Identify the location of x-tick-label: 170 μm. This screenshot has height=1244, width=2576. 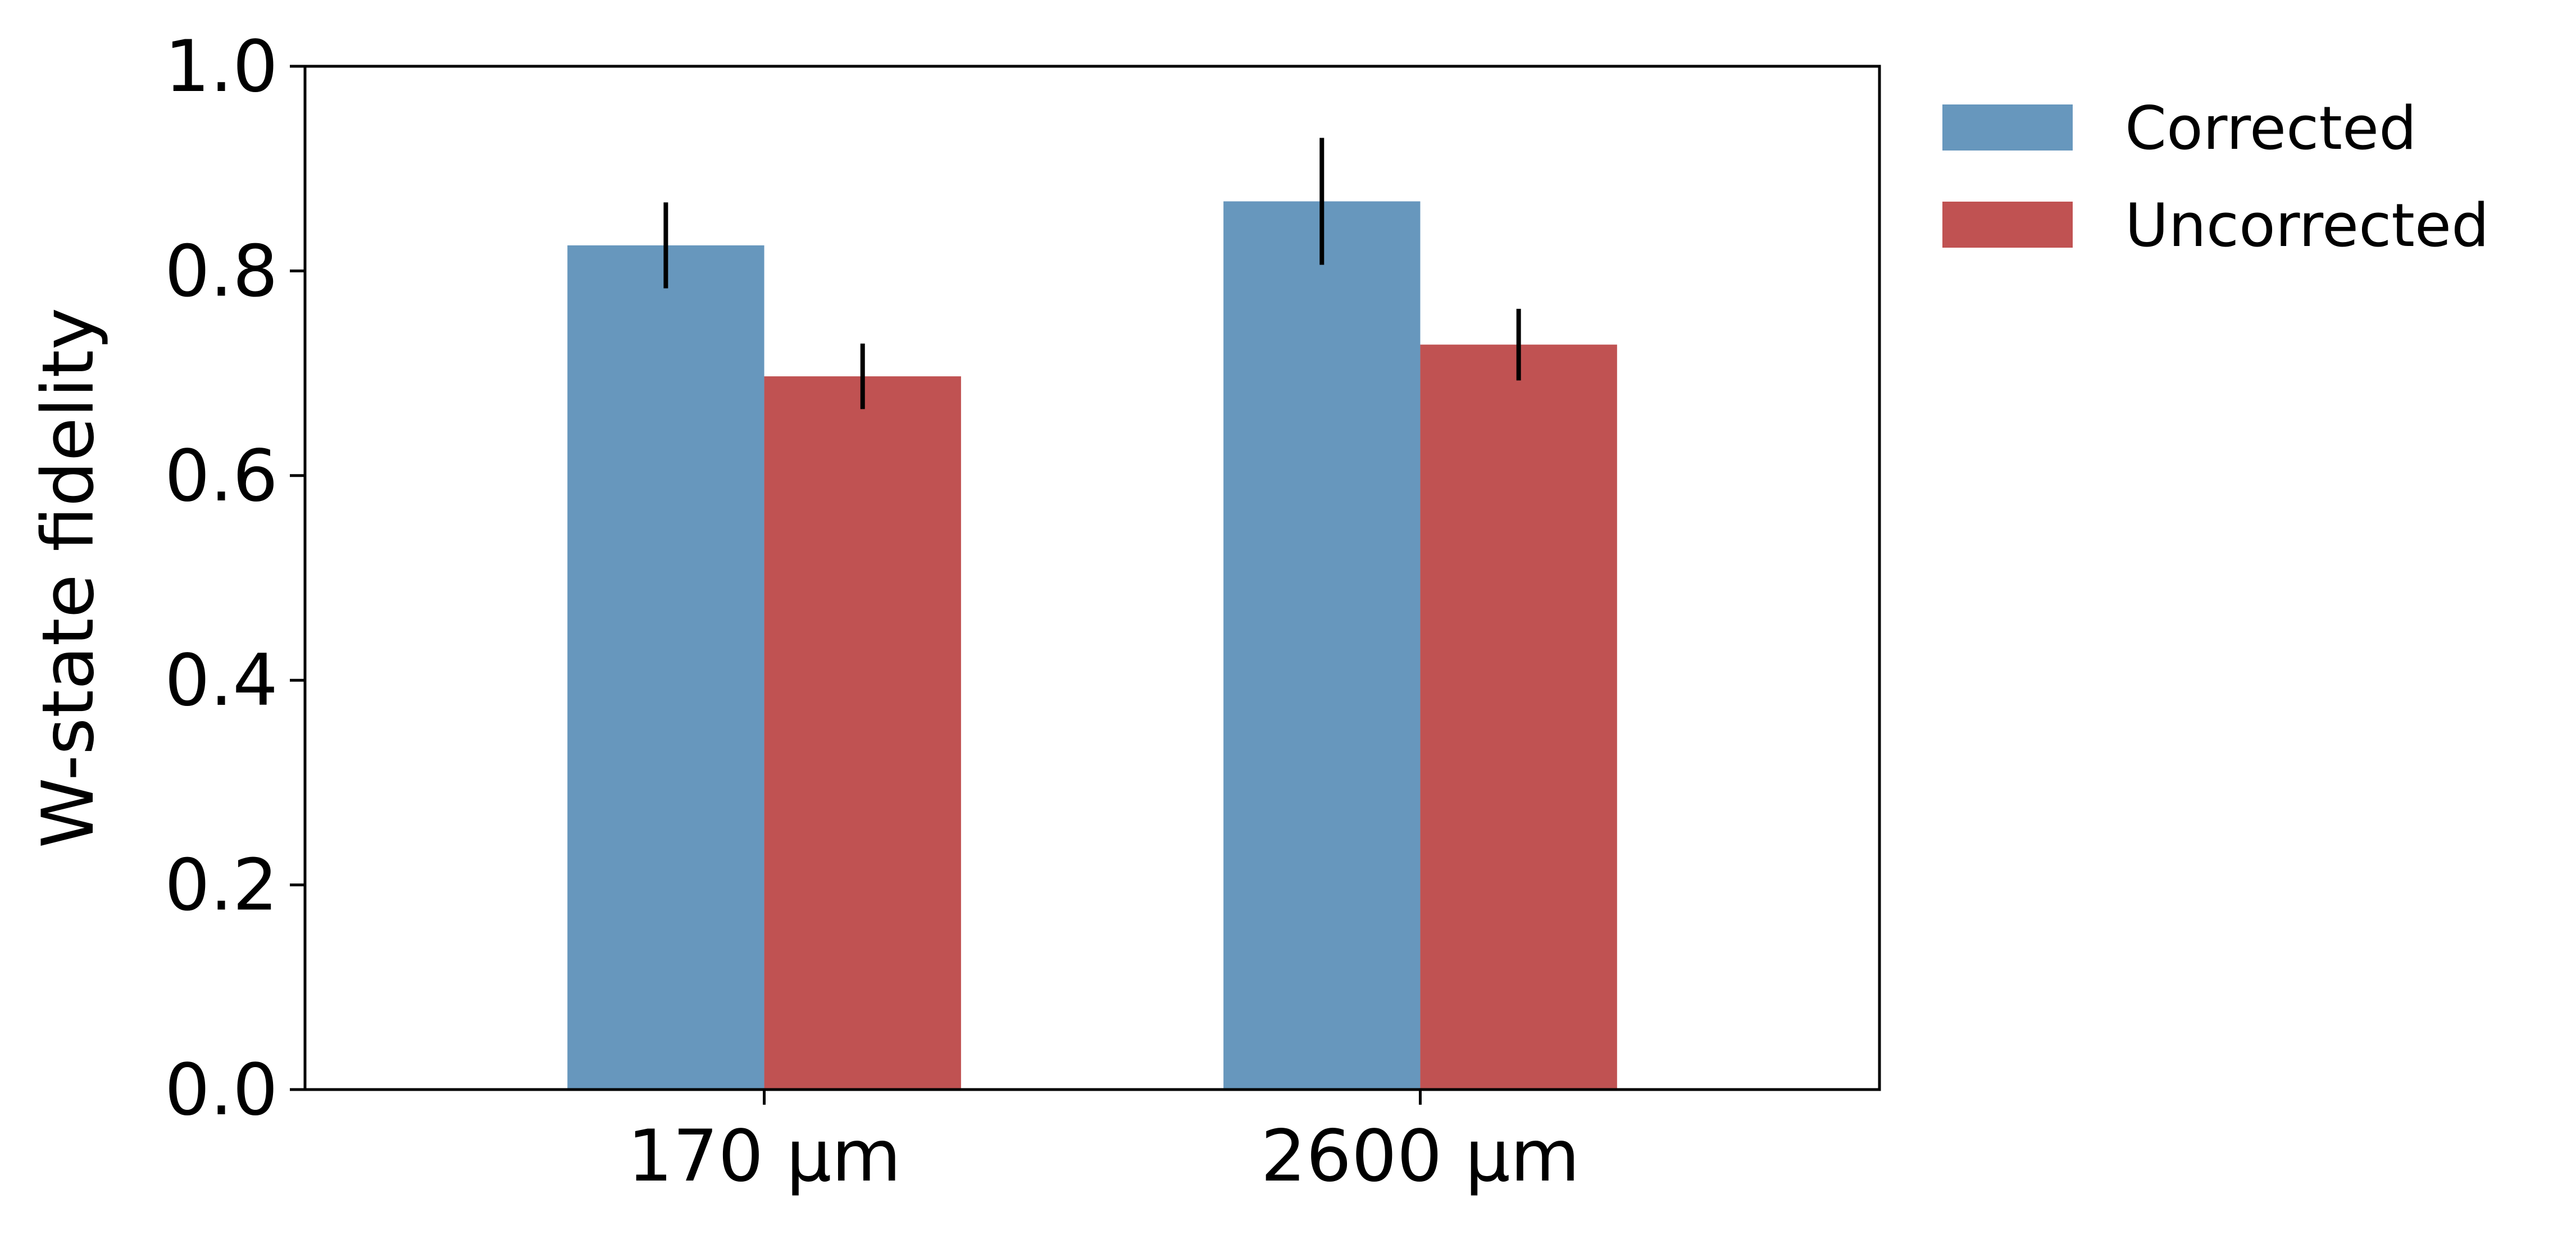
(764, 1155).